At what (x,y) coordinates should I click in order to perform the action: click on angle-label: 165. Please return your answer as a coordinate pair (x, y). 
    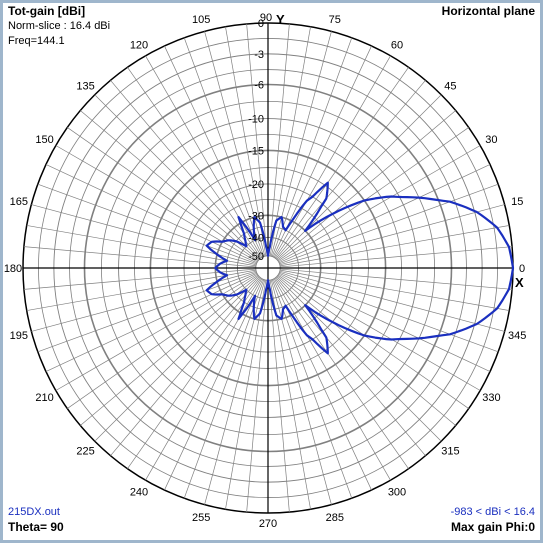
    Looking at the image, I should click on (19, 202).